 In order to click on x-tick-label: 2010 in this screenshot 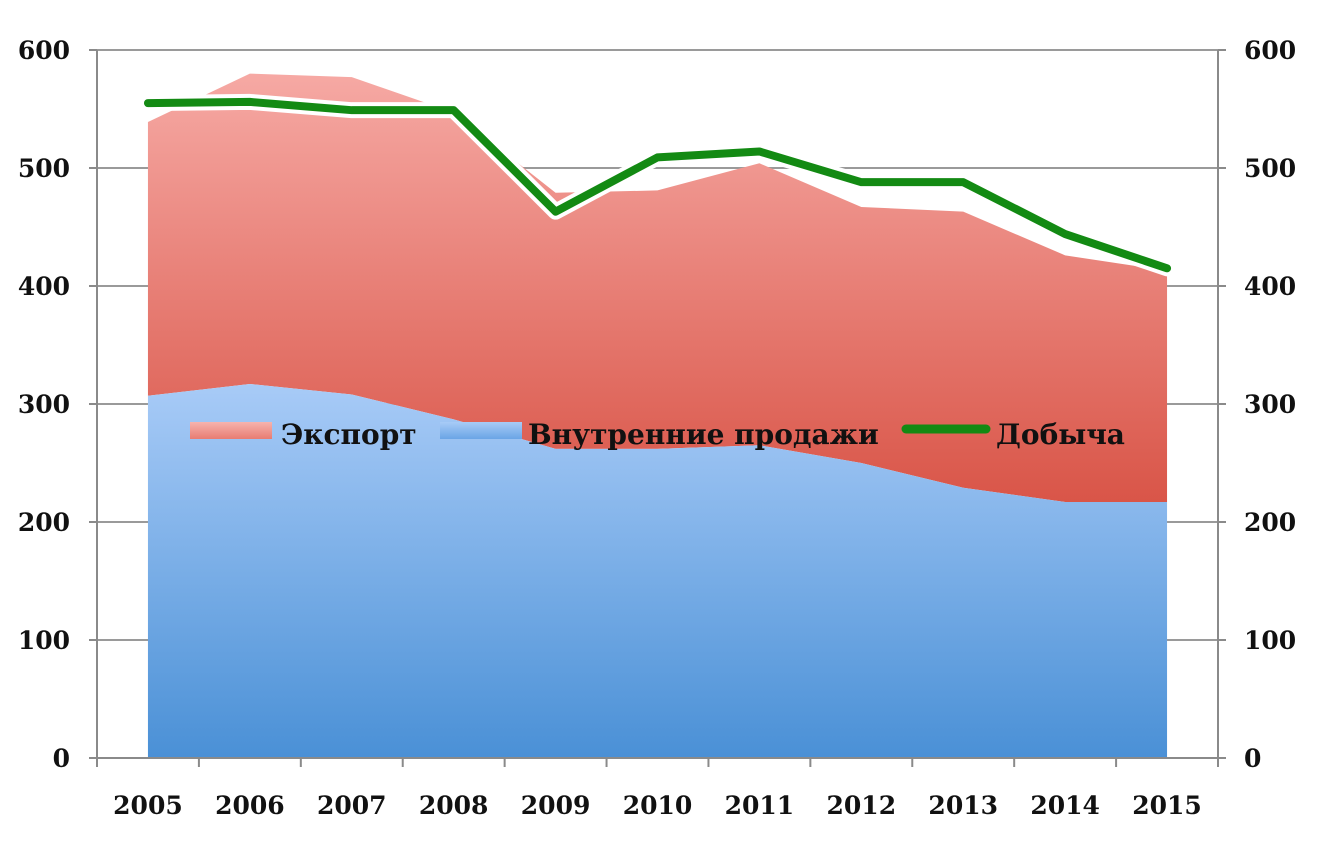, I will do `click(658, 805)`.